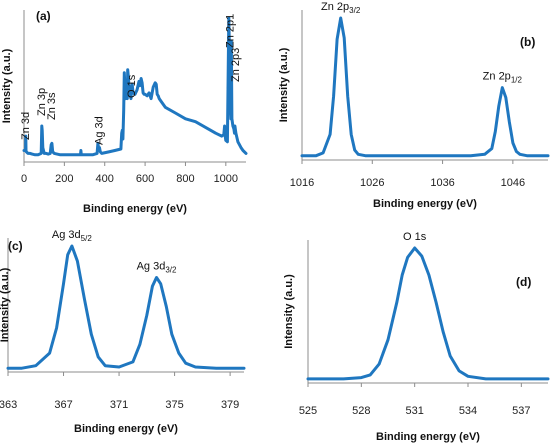 The height and width of the screenshot is (446, 550). Describe the element at coordinates (157, 268) in the screenshot. I see `peak-label: Ag 3d3/2` at that location.